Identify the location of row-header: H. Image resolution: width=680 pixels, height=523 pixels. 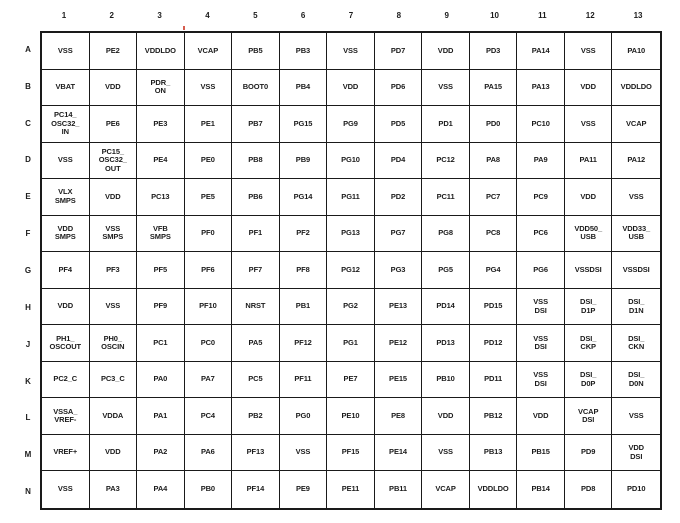
(28, 307).